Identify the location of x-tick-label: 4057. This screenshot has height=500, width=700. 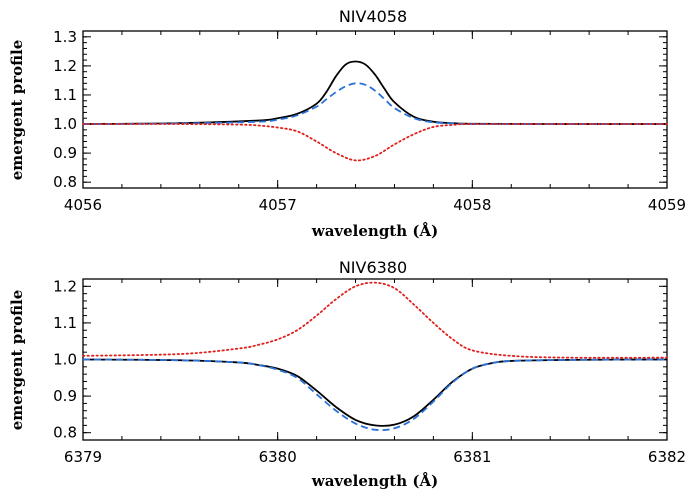
(278, 205).